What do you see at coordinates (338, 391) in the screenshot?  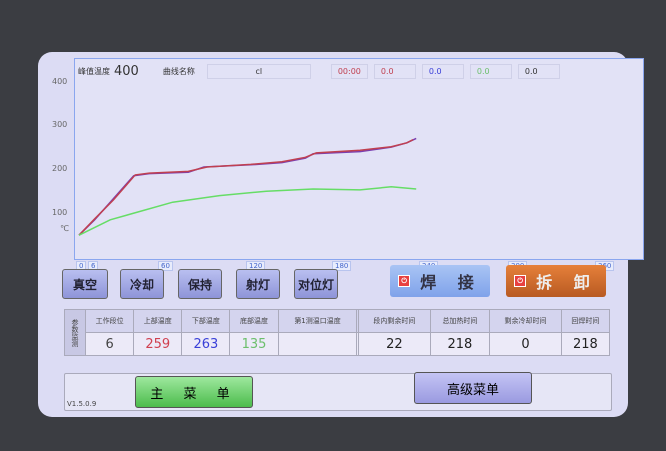 I see `footer-bar: 主 菜 单 高级菜单 V1.5.0.9` at bounding box center [338, 391].